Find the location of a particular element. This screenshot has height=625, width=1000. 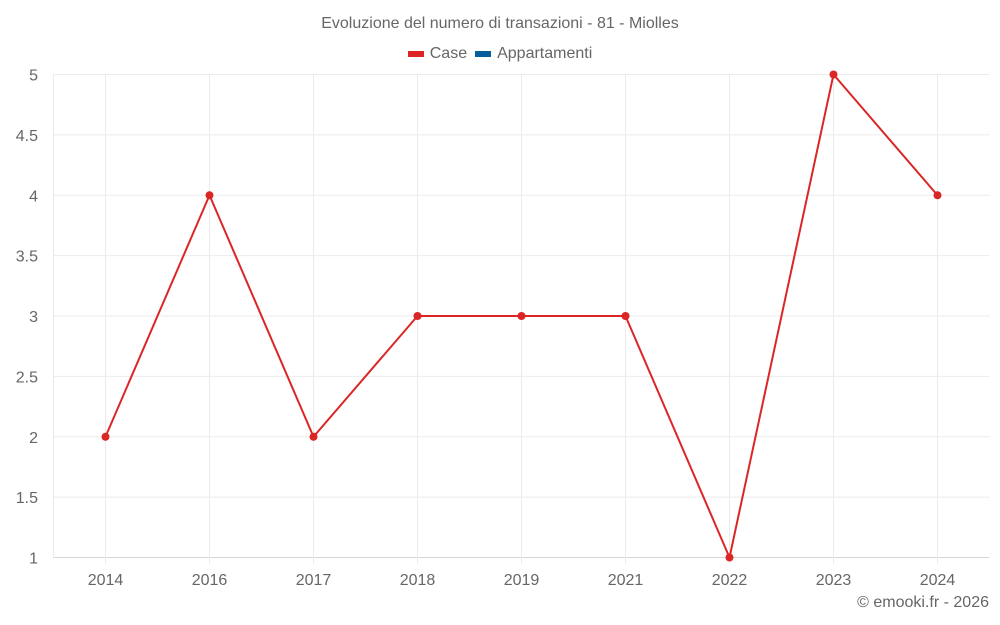

credit-text: © emooki.fr - 2026 is located at coordinates (923, 602).